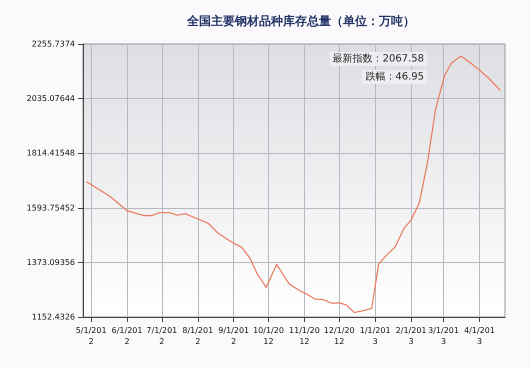  Describe the element at coordinates (411, 336) in the screenshot. I see `x-tick-label: 2/1/201 3` at that location.